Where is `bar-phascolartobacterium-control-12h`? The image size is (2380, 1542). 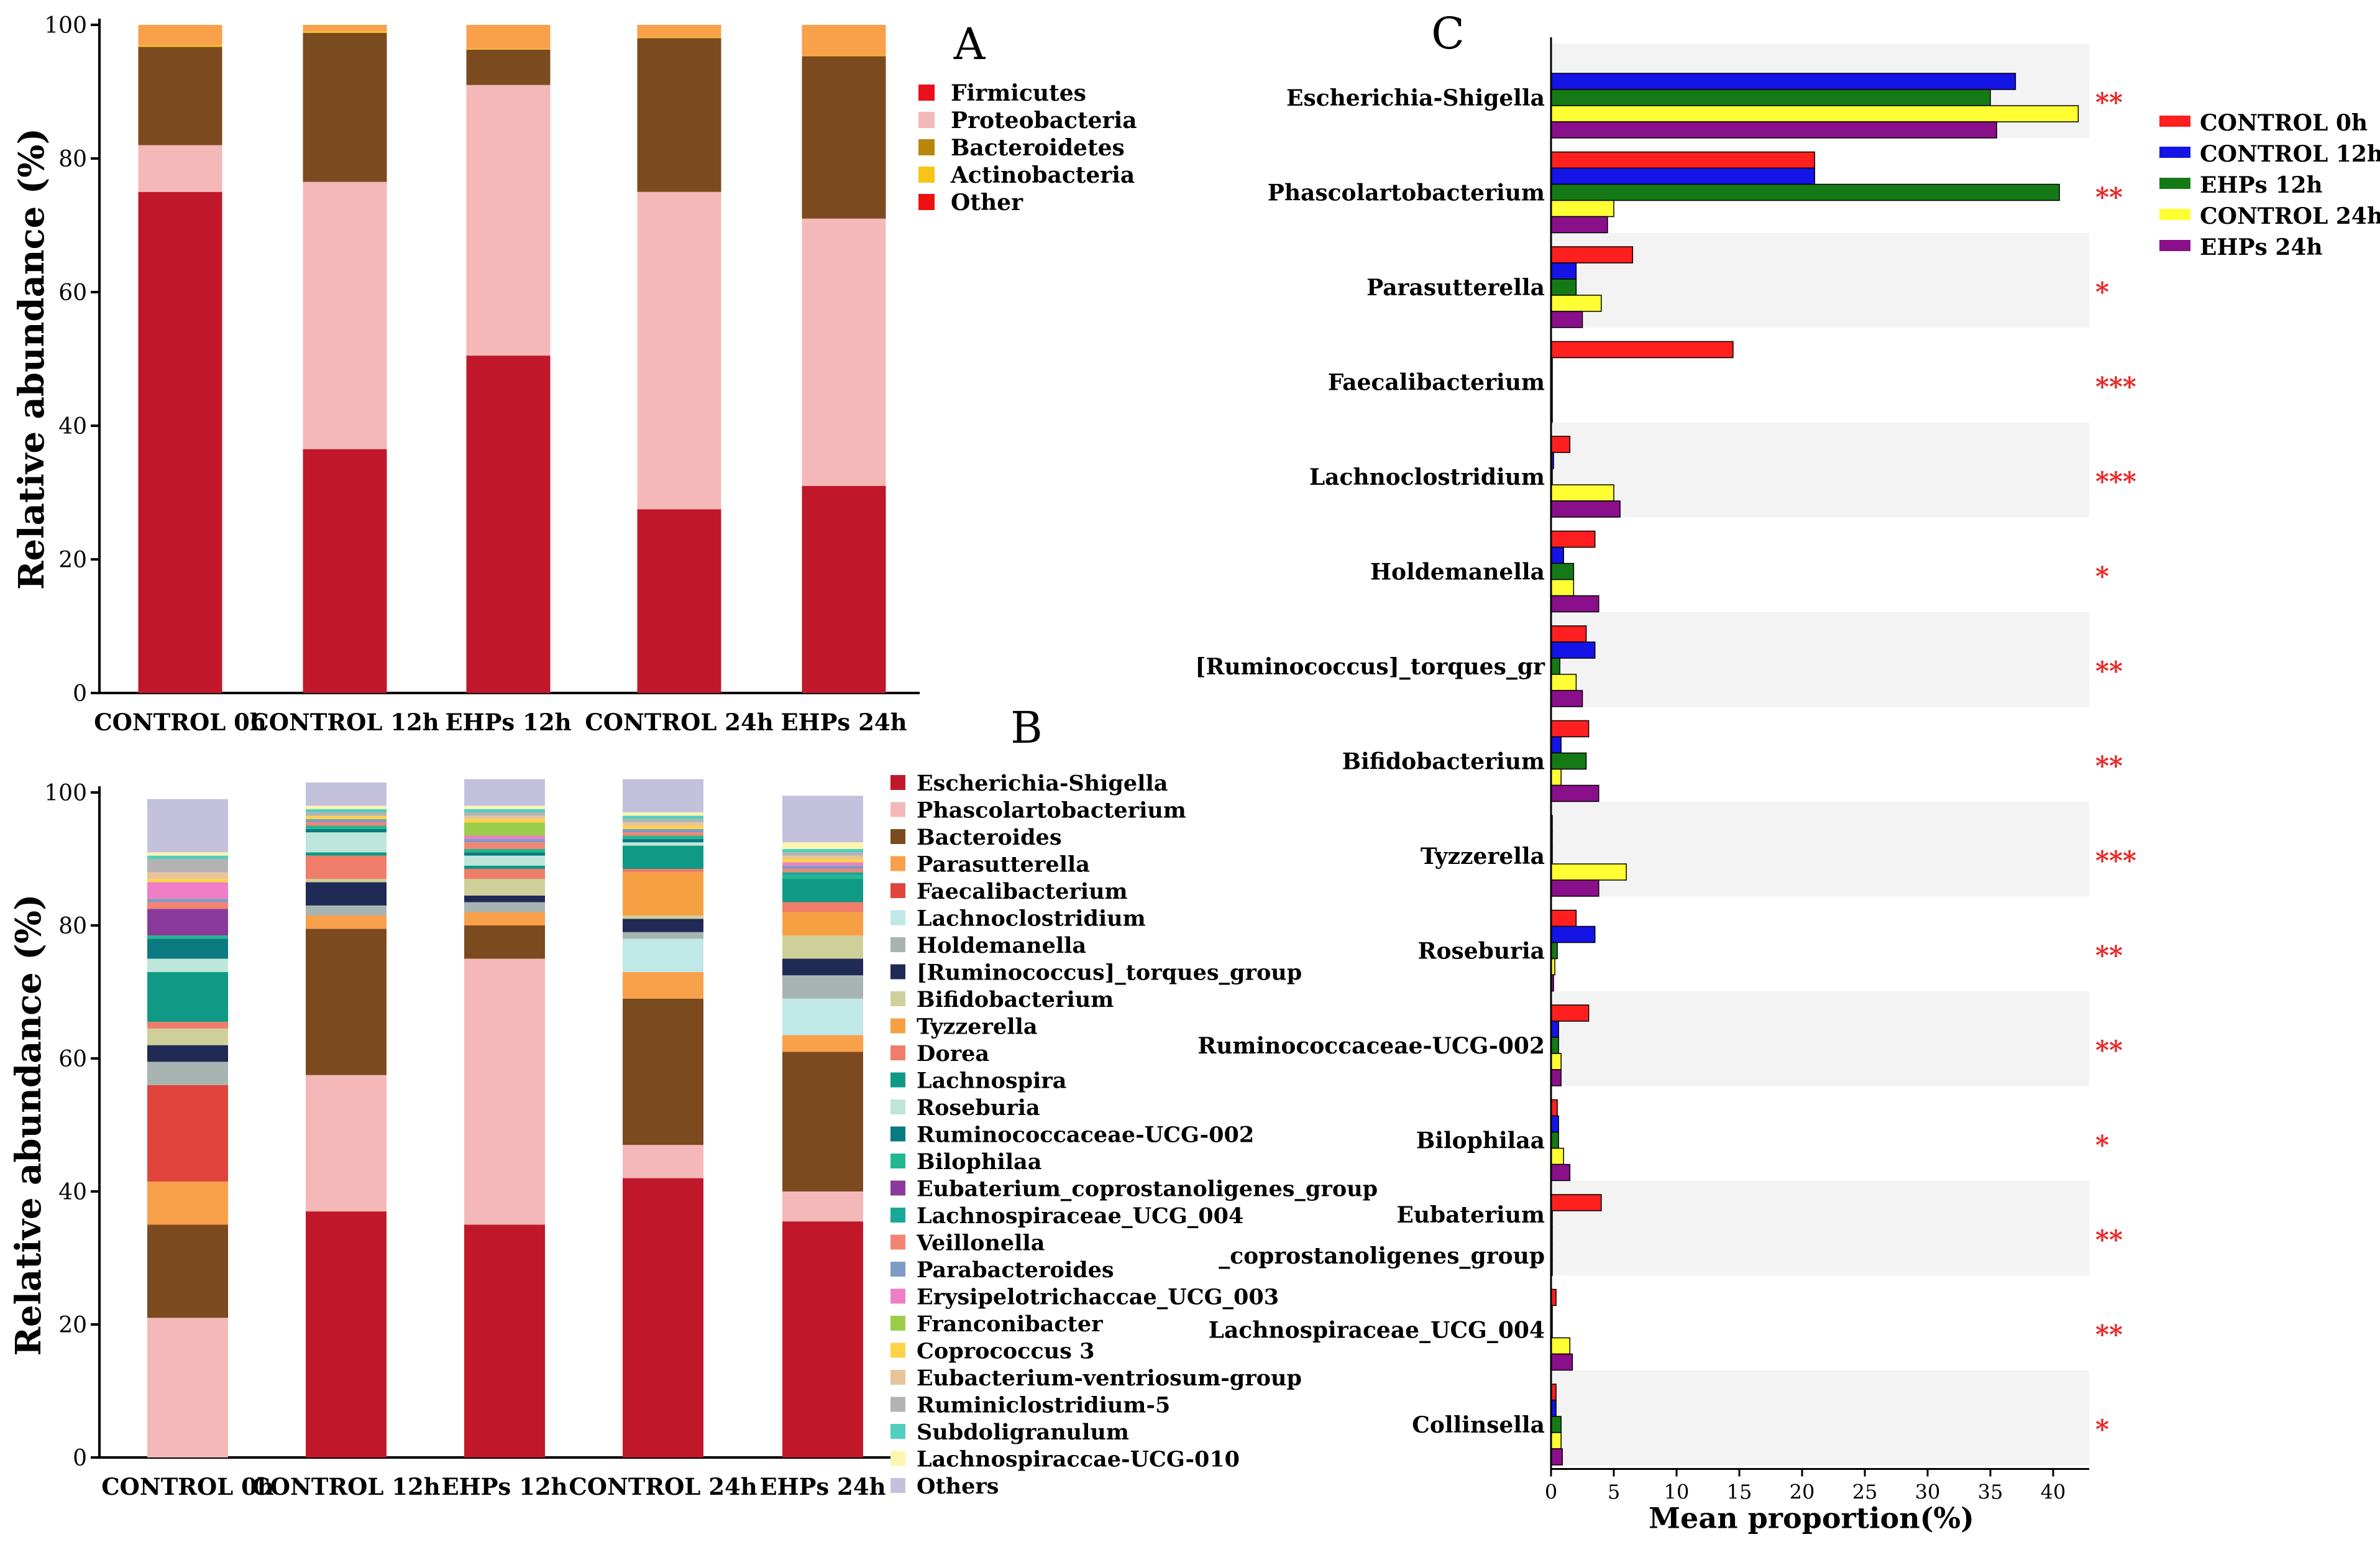
bar-phascolartobacterium-control-12h is located at coordinates (1682, 176).